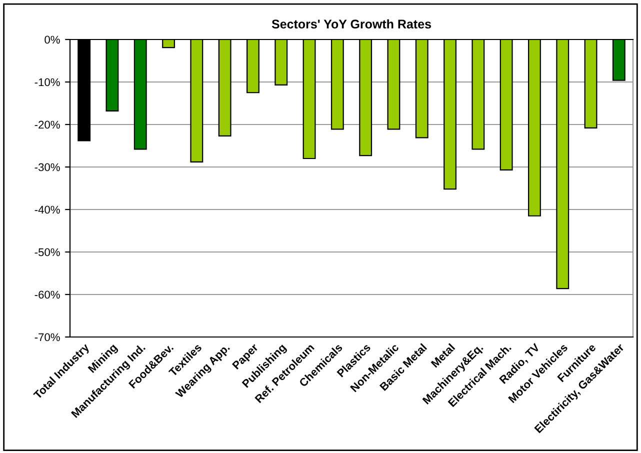 The image size is (641, 453). What do you see at coordinates (47, 252) in the screenshot?
I see `y-tick-label: -50%` at bounding box center [47, 252].